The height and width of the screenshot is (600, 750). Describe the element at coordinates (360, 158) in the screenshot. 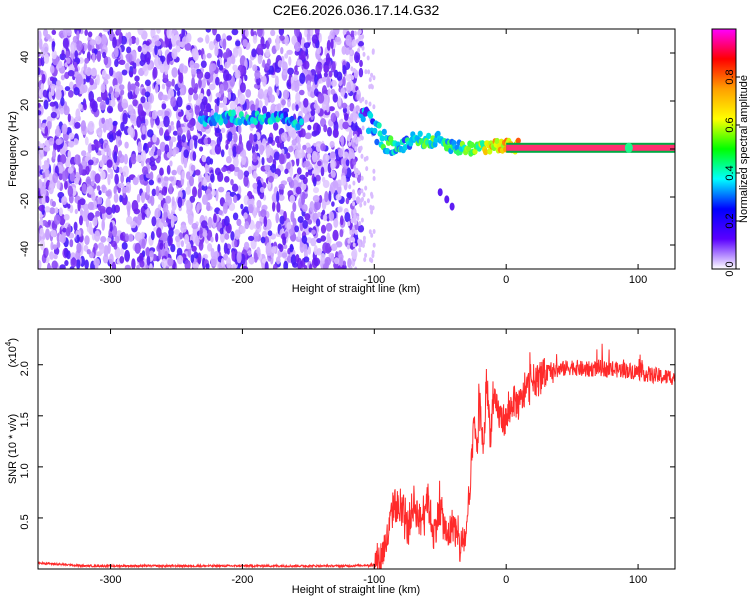

I see `spectrogram-ridge` at that location.